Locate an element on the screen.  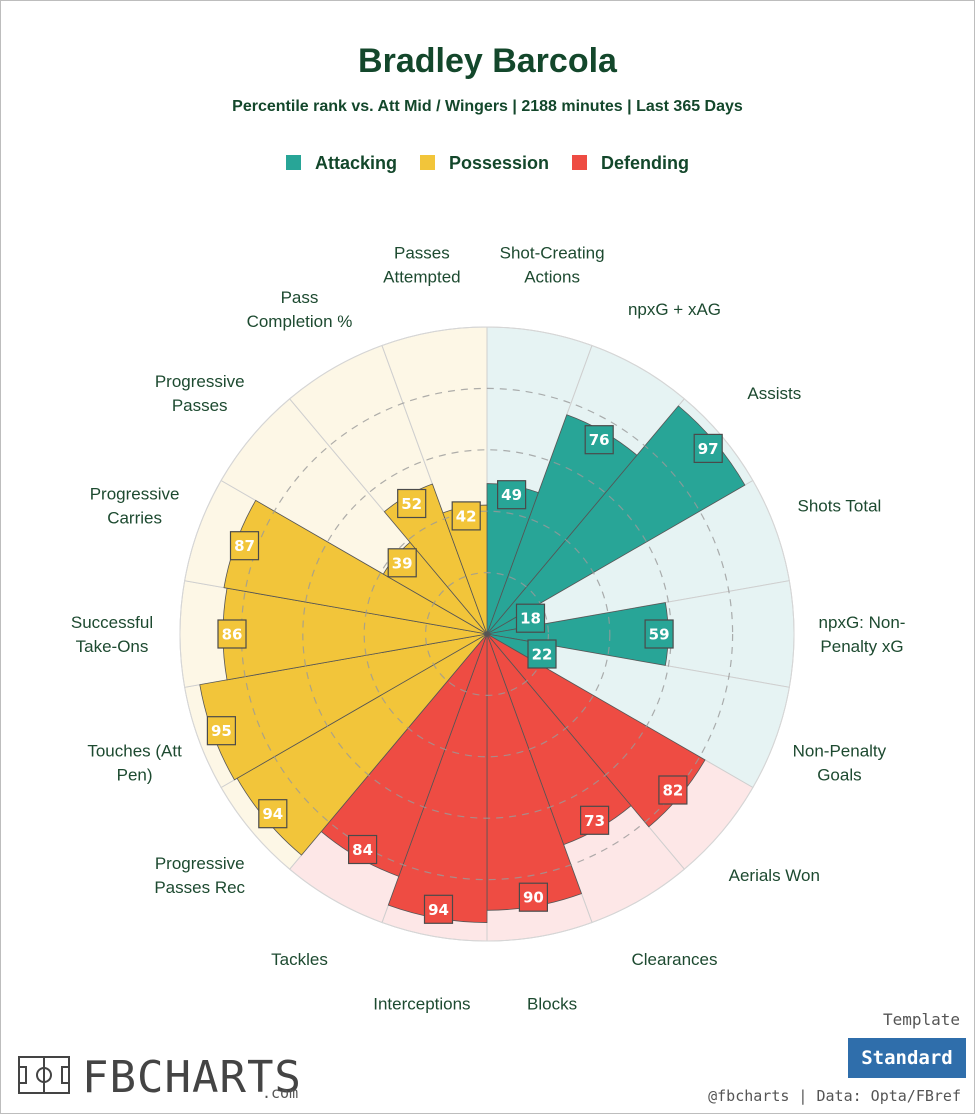
axis-label-progressive-passes: Progressive Passes is located at coordinates (200, 393).